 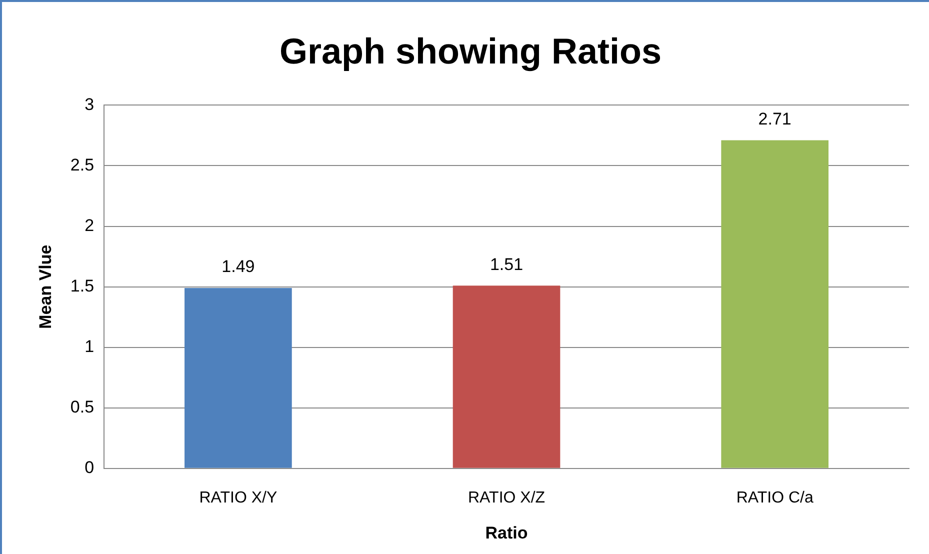 What do you see at coordinates (238, 497) in the screenshot?
I see `x-tick-label: RATIO X/Y` at bounding box center [238, 497].